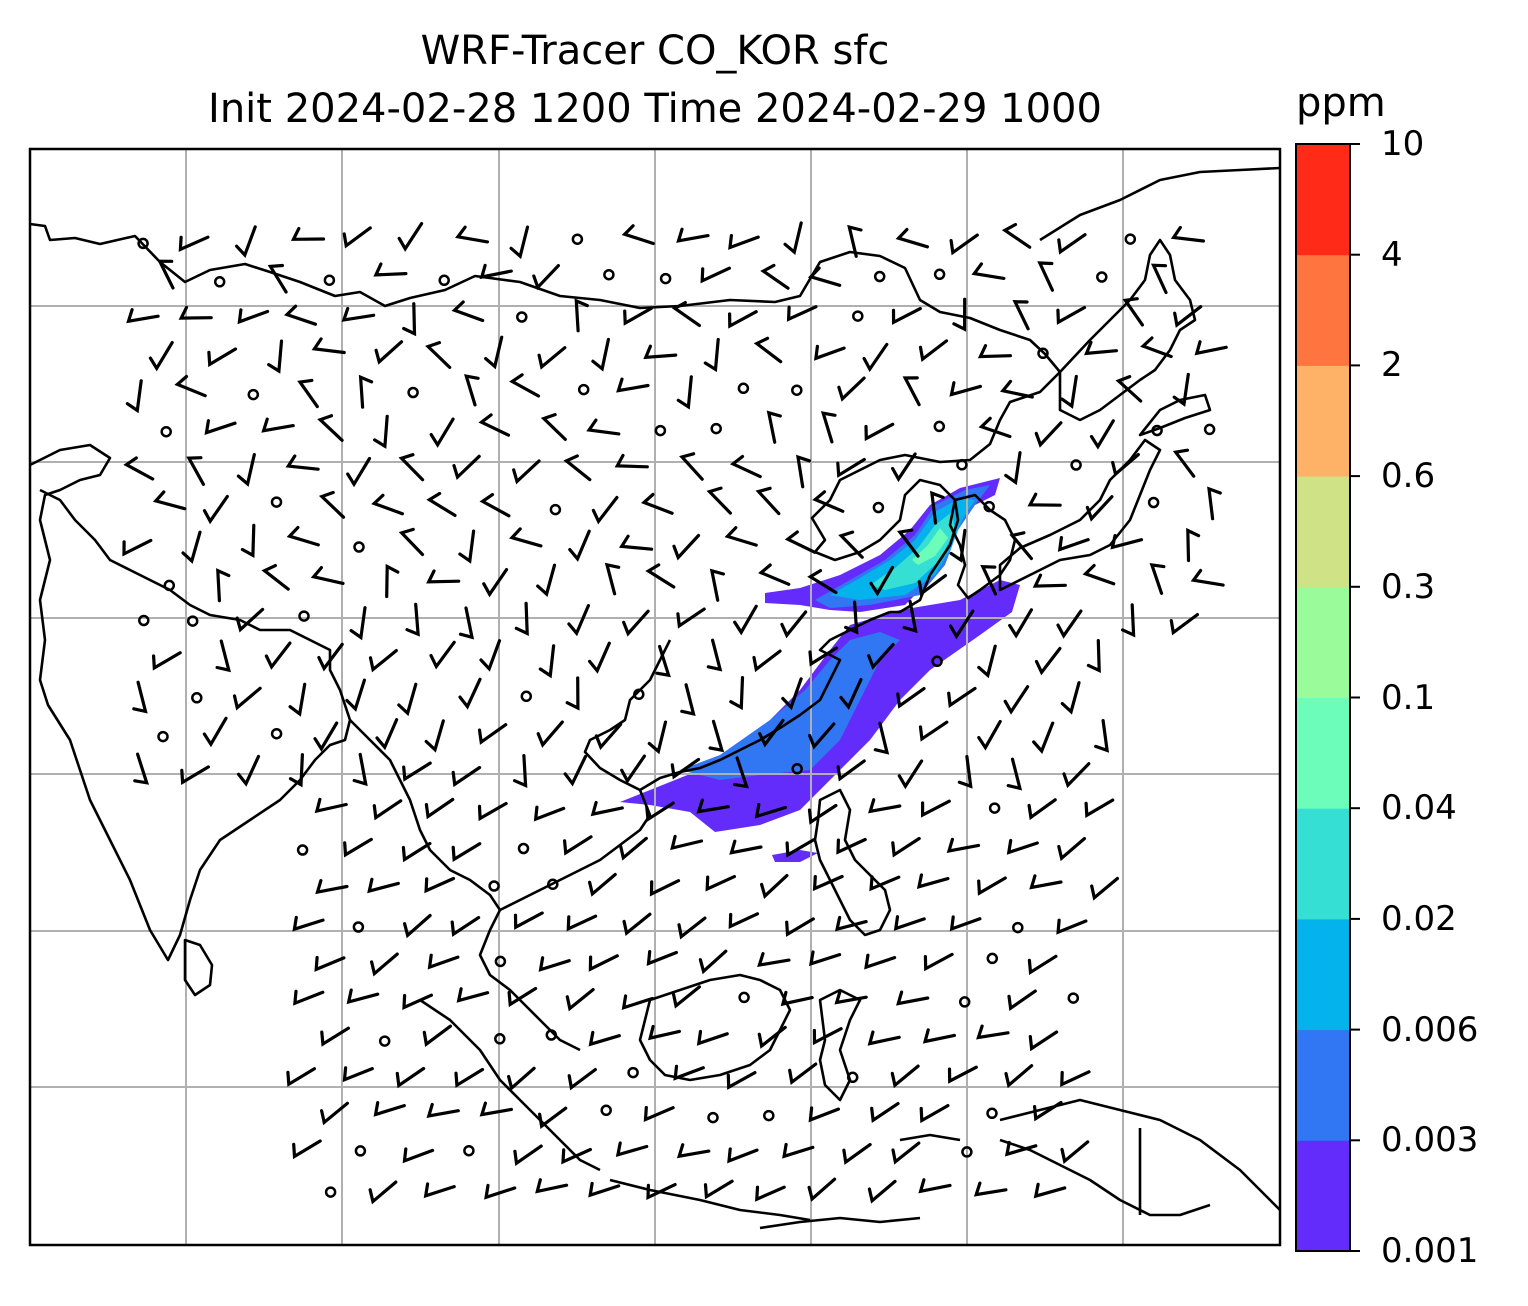  What do you see at coordinates (860, 1181) in the screenshot?
I see `coastline-smallislands` at bounding box center [860, 1181].